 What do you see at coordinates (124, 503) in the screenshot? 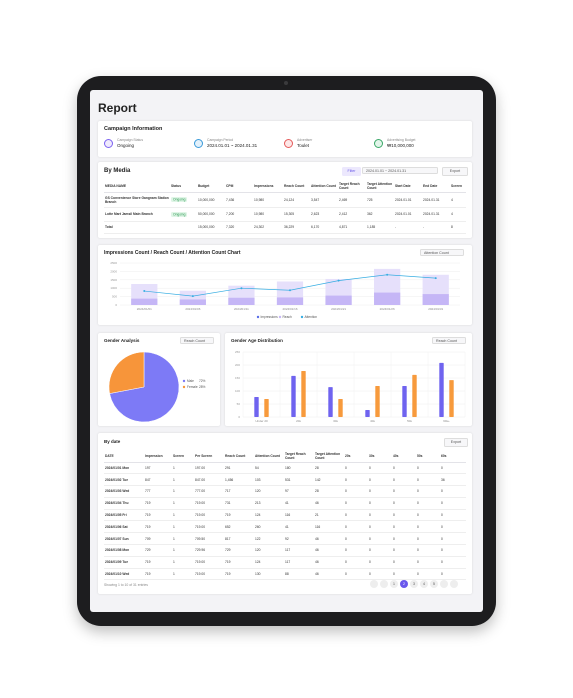
I see `table-cell: 2024/01/04 Thu` at bounding box center [124, 503].